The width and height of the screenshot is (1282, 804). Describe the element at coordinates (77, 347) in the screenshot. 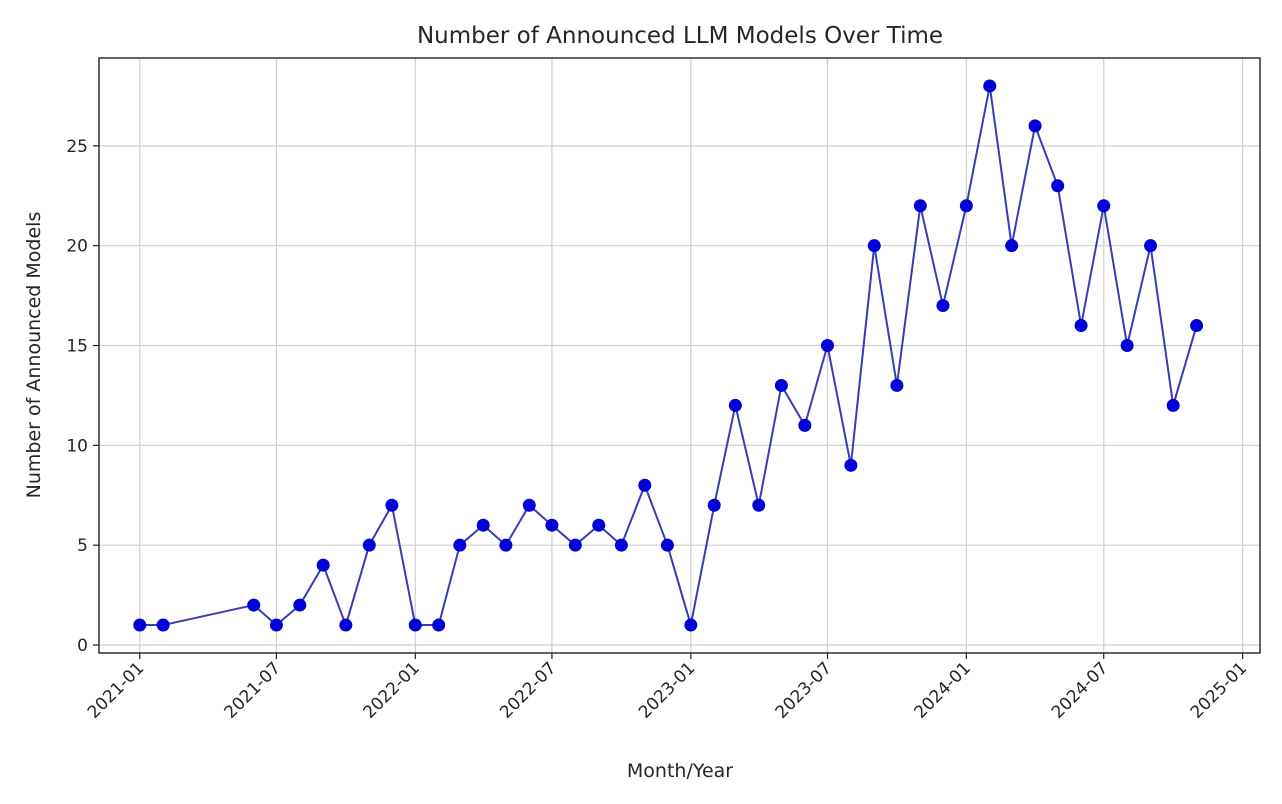

I see `y-tick-label: 15` at that location.